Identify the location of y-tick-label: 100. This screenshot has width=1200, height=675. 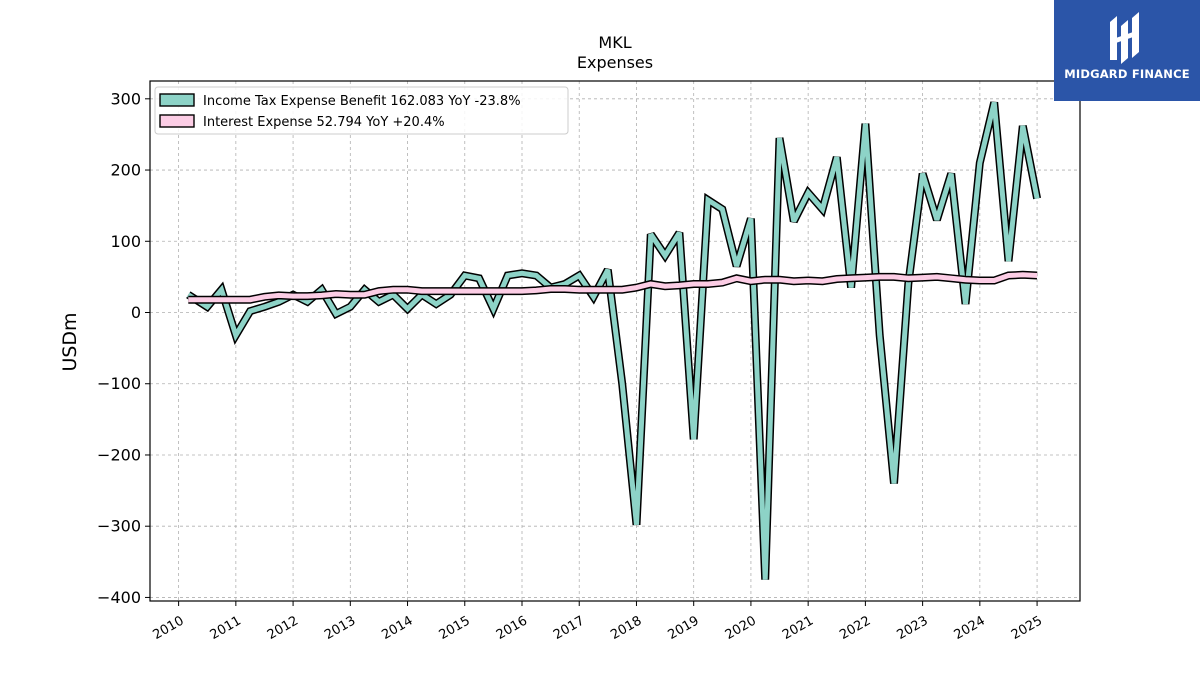
(125, 241).